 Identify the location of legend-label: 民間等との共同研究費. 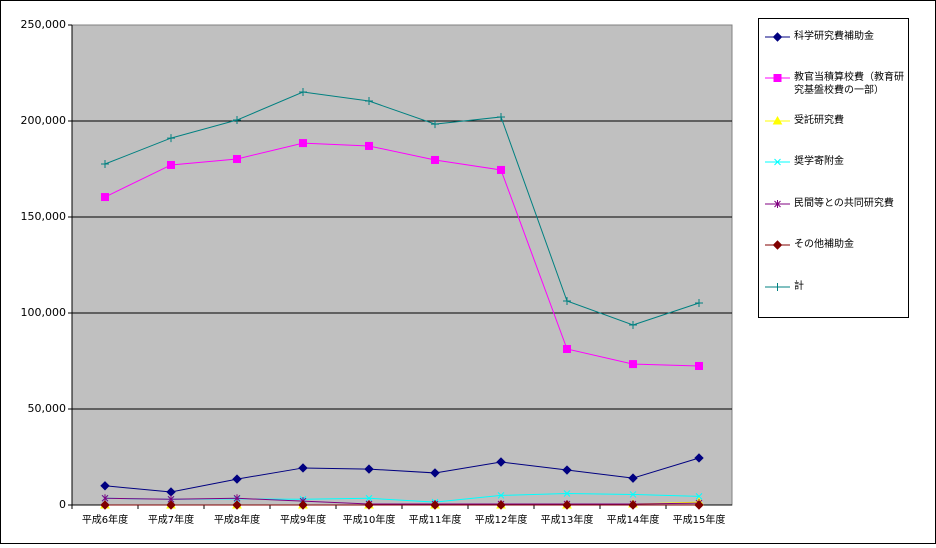
(844, 203).